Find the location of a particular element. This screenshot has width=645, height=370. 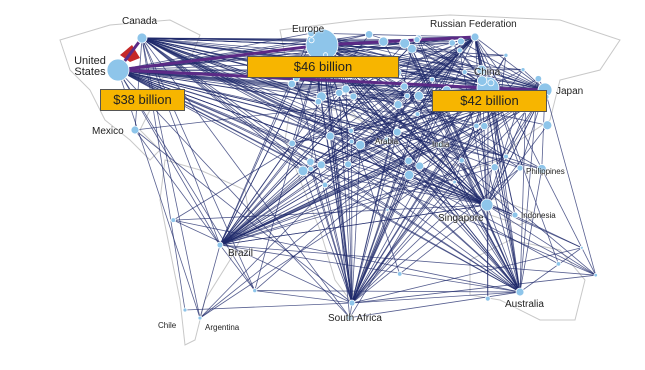

value-callout: $42 billion is located at coordinates (489, 101).